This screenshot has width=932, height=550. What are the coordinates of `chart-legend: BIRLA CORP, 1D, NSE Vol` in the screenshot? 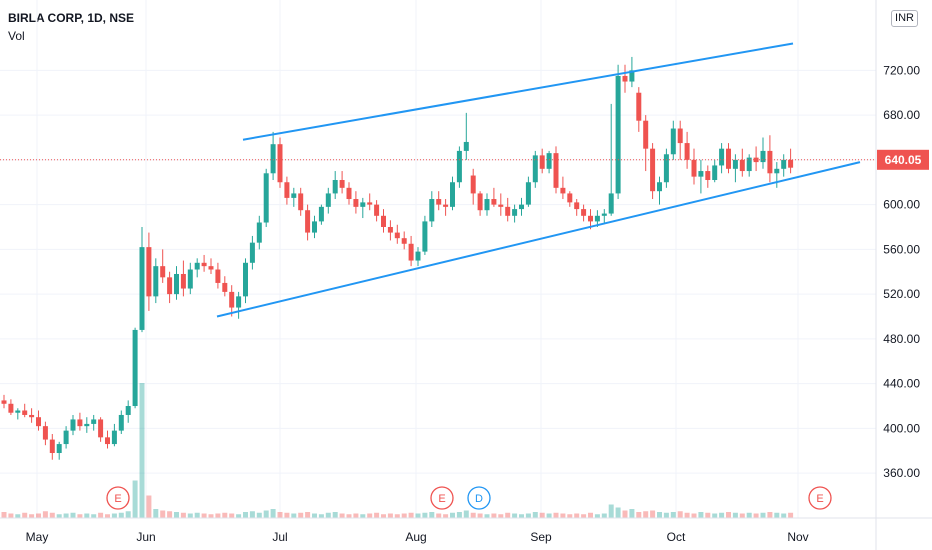 It's located at (71, 27).